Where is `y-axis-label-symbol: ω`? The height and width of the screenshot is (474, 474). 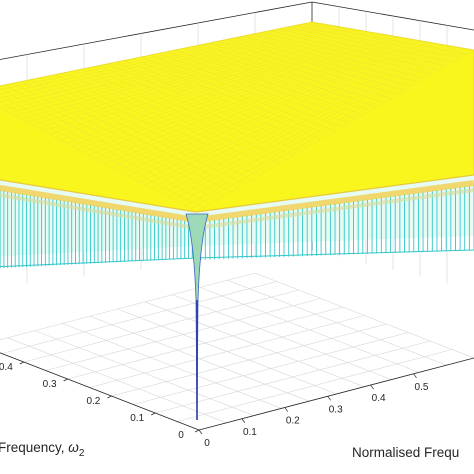 y-axis-label-symbol: ω is located at coordinates (73, 447).